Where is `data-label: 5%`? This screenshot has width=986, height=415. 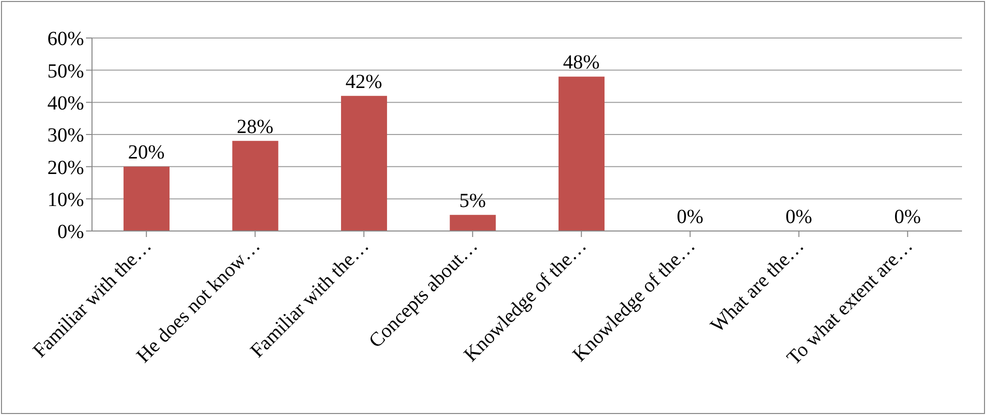 data-label: 5% is located at coordinates (472, 201).